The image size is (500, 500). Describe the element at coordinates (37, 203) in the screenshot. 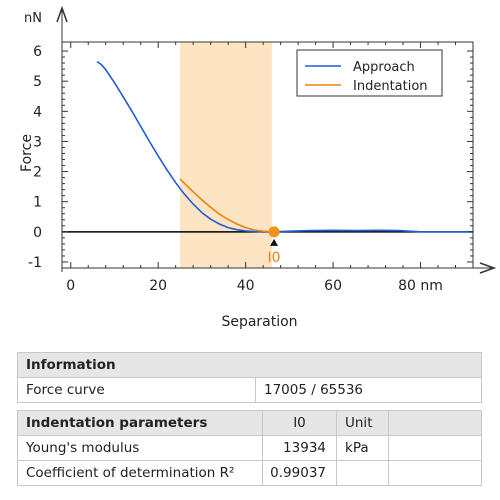

I see `y-tick-label: 1` at that location.